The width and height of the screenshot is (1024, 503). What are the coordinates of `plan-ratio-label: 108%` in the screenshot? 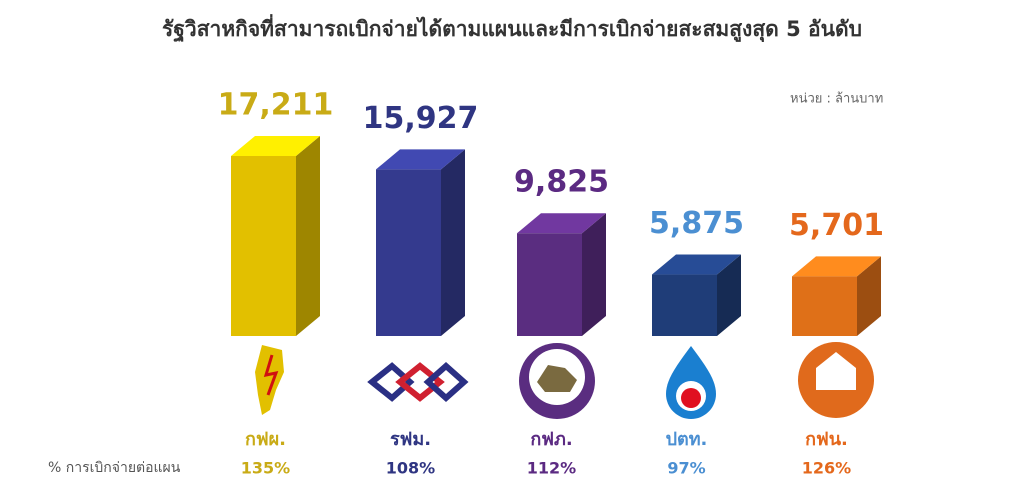 It's located at (410, 468).